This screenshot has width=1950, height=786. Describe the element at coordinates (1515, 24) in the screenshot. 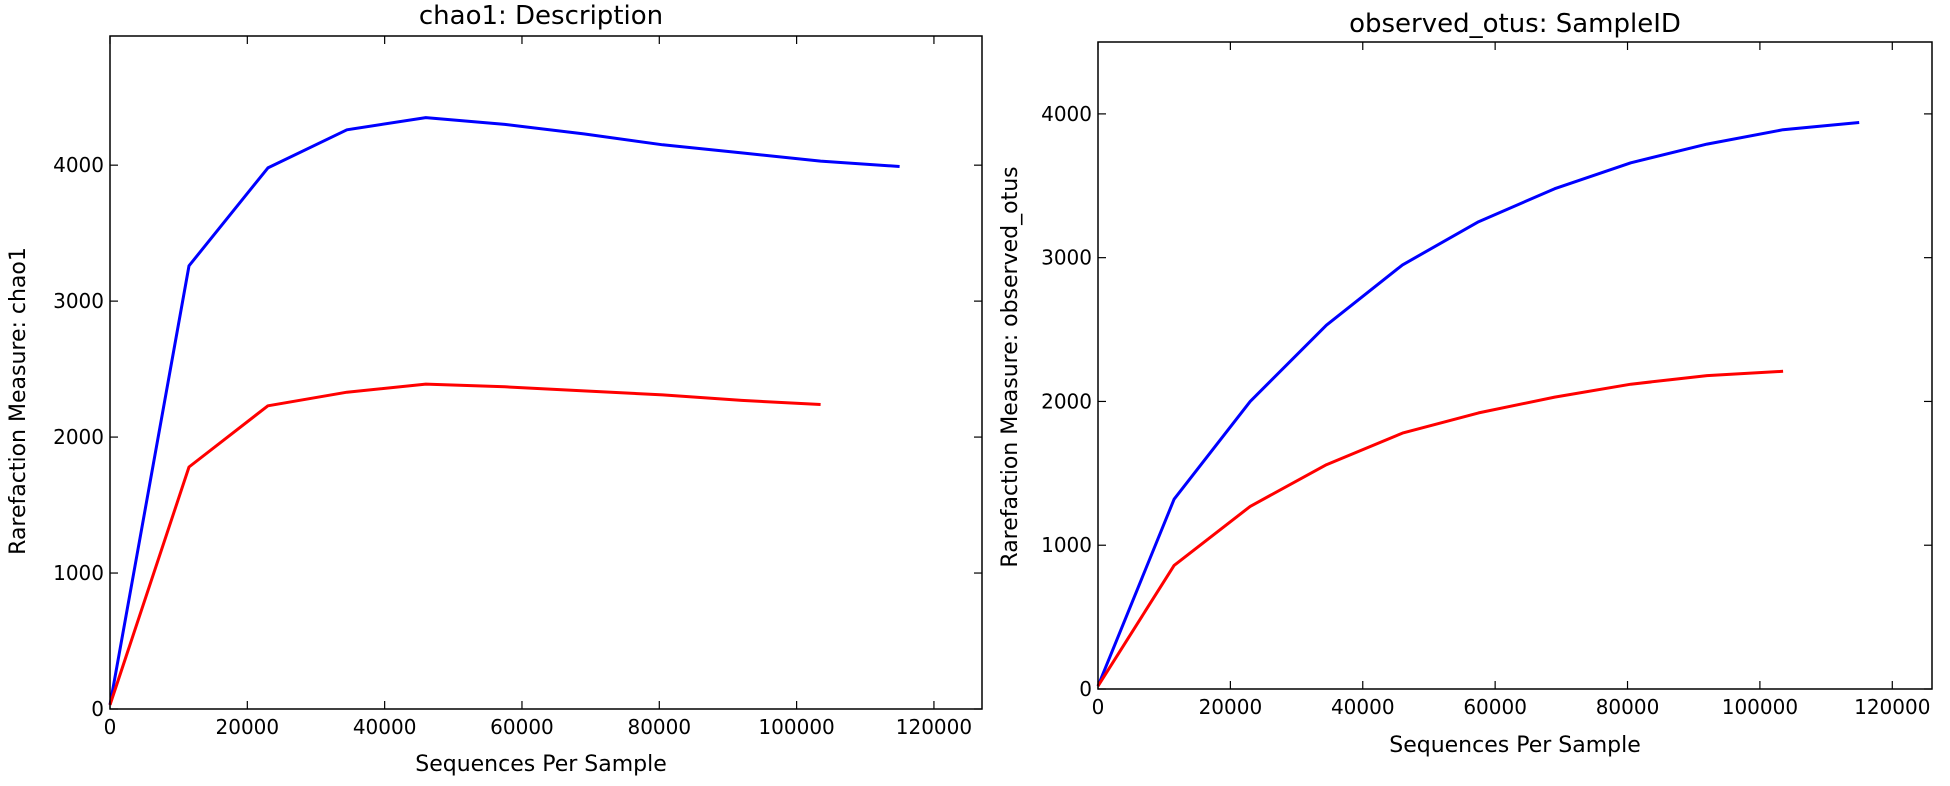

I see `chart-title: observed_otus: SampleID` at that location.